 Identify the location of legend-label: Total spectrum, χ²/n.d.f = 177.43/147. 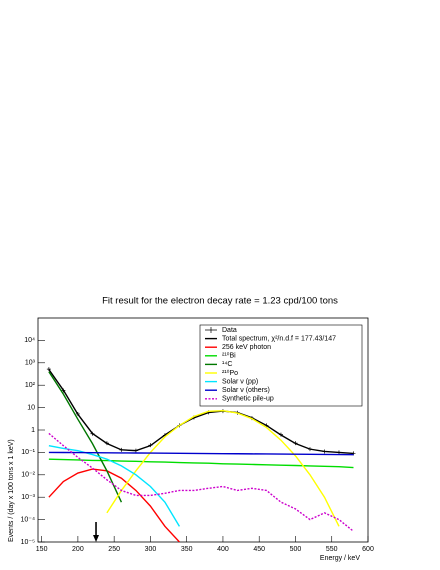
(279, 338).